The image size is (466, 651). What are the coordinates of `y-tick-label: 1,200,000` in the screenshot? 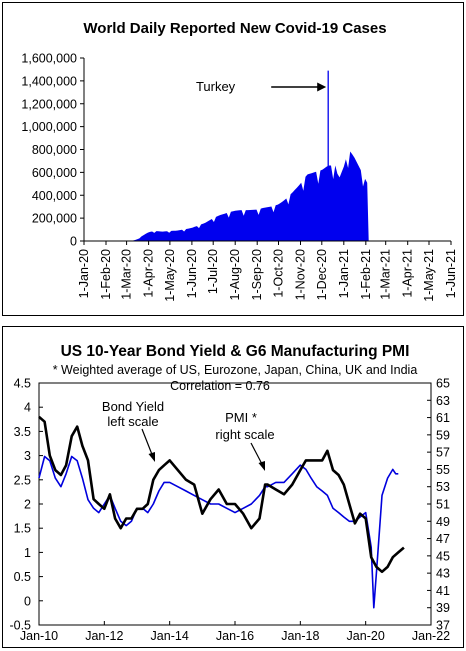 It's located at (49, 104).